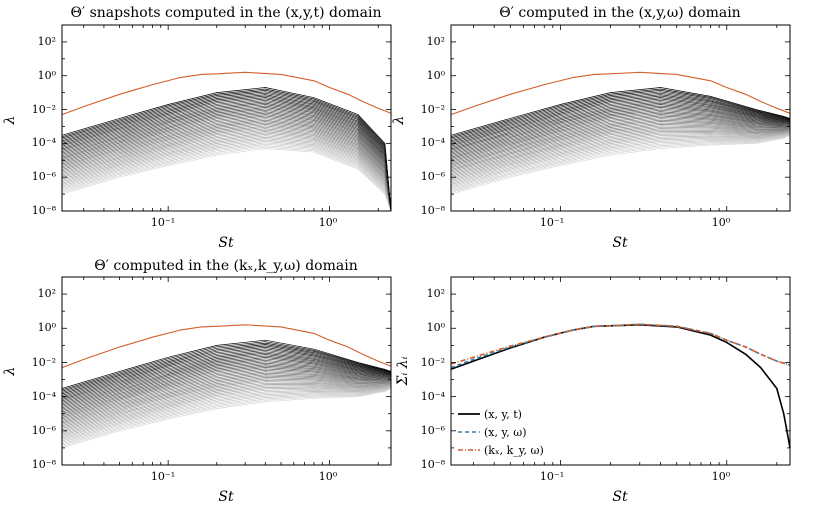  I want to click on panel-c-ytick-label: 10⁻², so click(44, 362).